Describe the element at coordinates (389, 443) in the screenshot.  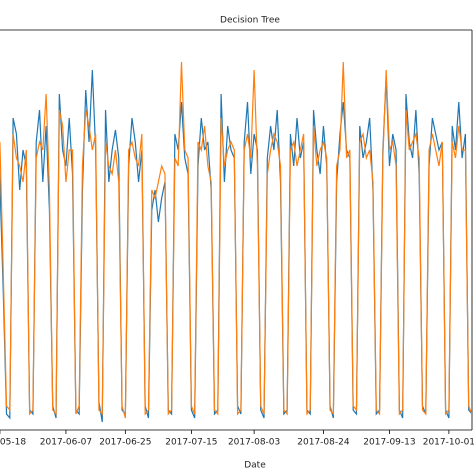
I see `x-tick-label: 2017-09-13` at that location.